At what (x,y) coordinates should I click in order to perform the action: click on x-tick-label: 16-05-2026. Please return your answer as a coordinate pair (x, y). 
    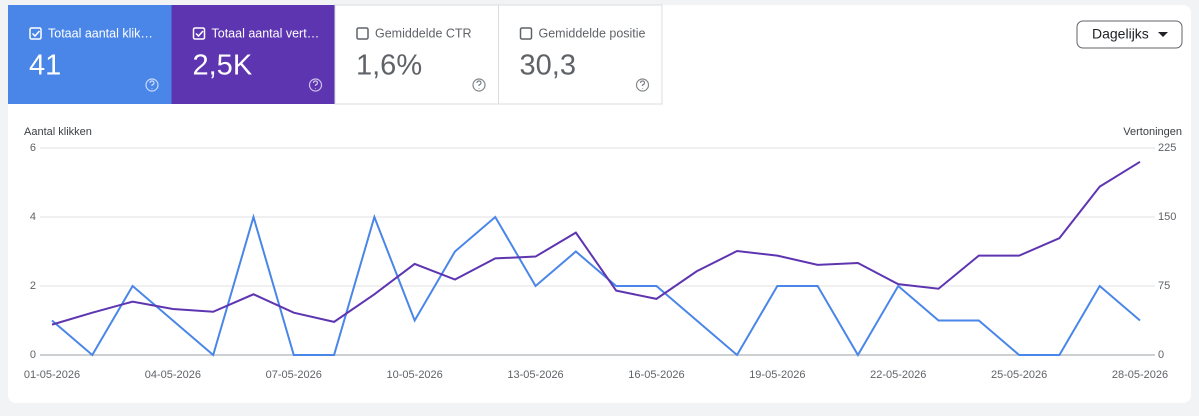
    Looking at the image, I should click on (656, 375).